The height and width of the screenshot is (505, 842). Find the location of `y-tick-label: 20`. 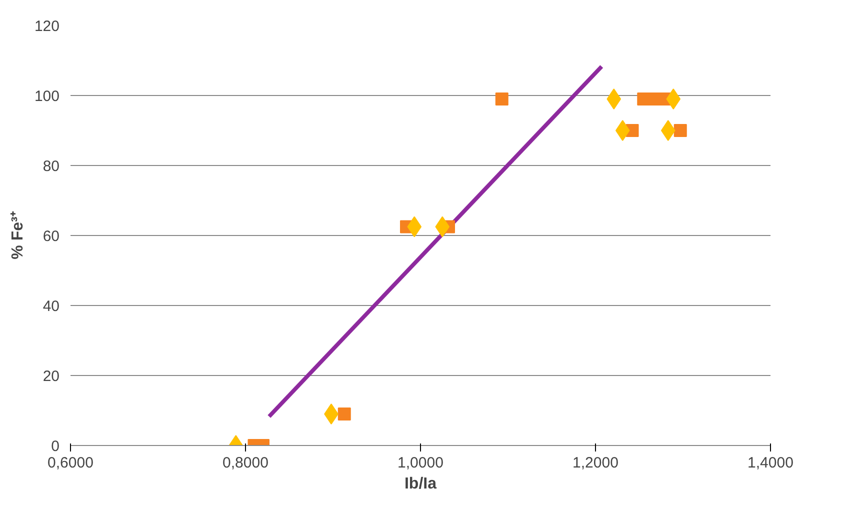

y-tick-label: 20 is located at coordinates (51, 376).